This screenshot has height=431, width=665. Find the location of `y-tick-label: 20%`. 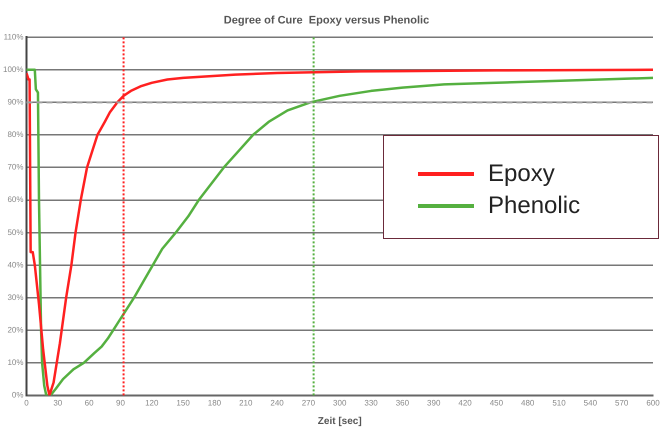

y-tick-label: 20% is located at coordinates (15, 329).